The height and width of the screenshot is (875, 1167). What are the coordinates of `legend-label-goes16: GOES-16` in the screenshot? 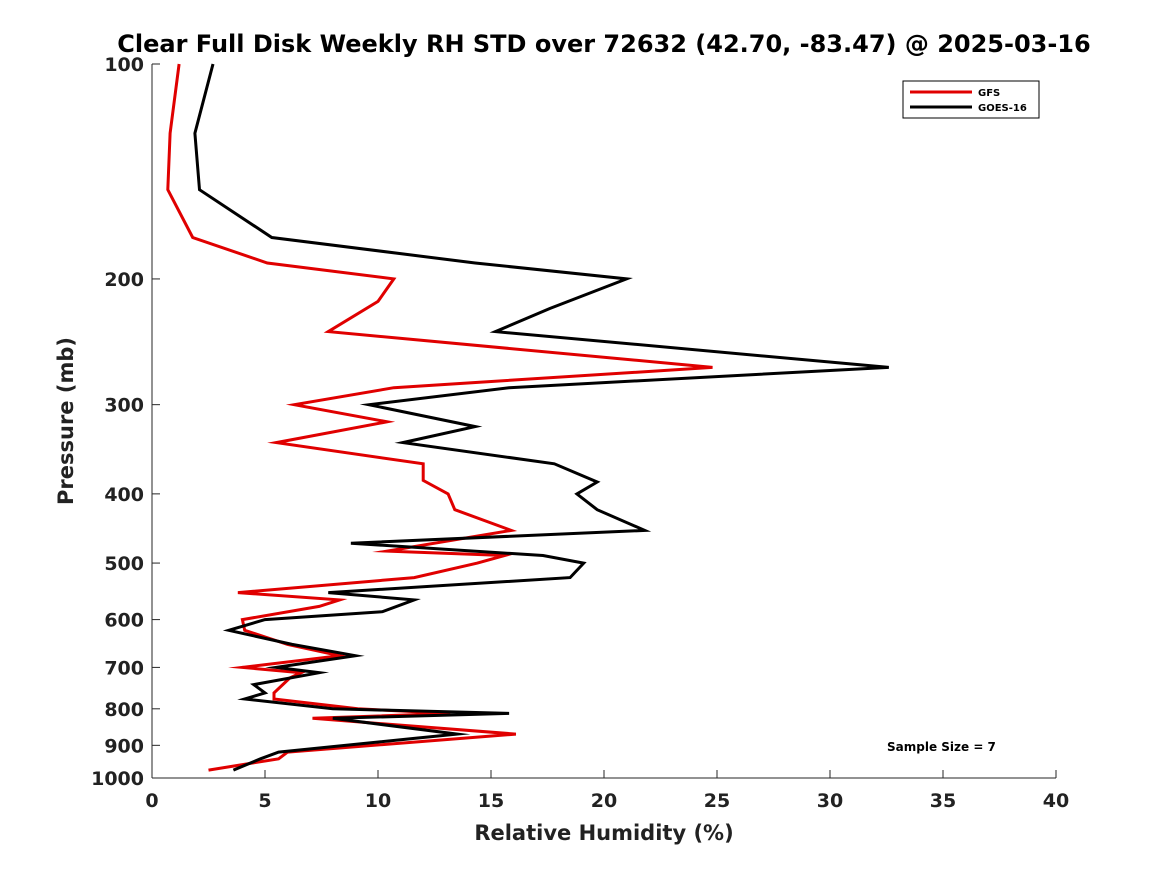 It's located at (1002, 108).